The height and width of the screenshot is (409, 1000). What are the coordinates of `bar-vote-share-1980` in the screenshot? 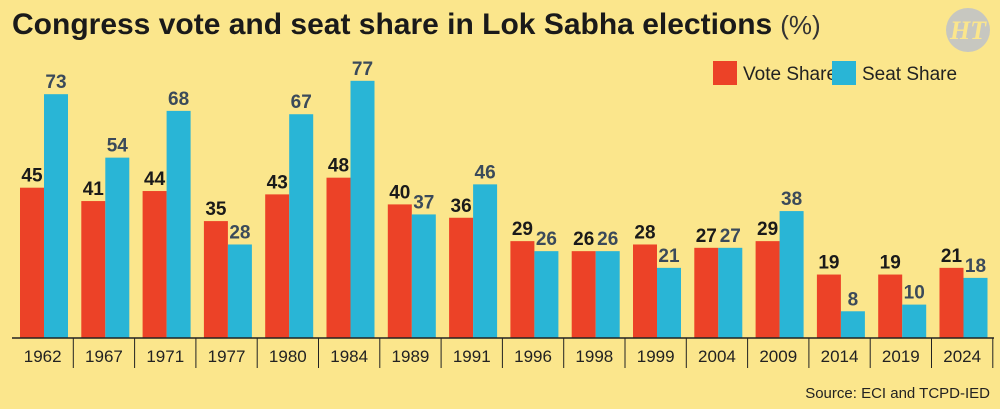 It's located at (277, 266).